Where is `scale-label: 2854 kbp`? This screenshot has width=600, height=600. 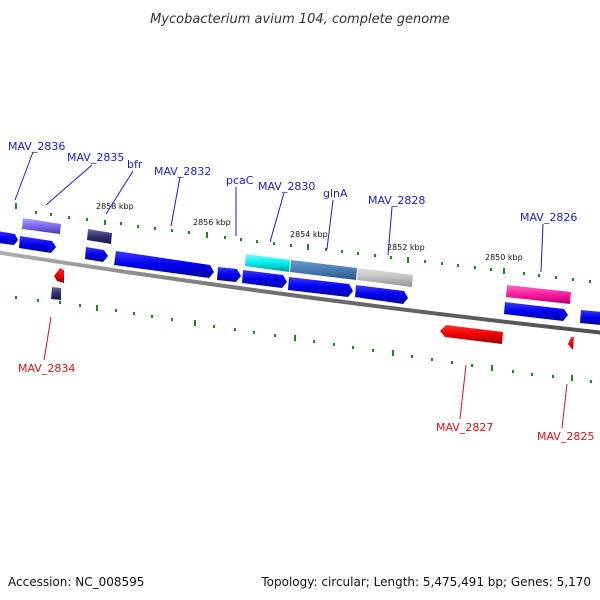 scale-label: 2854 kbp is located at coordinates (309, 234).